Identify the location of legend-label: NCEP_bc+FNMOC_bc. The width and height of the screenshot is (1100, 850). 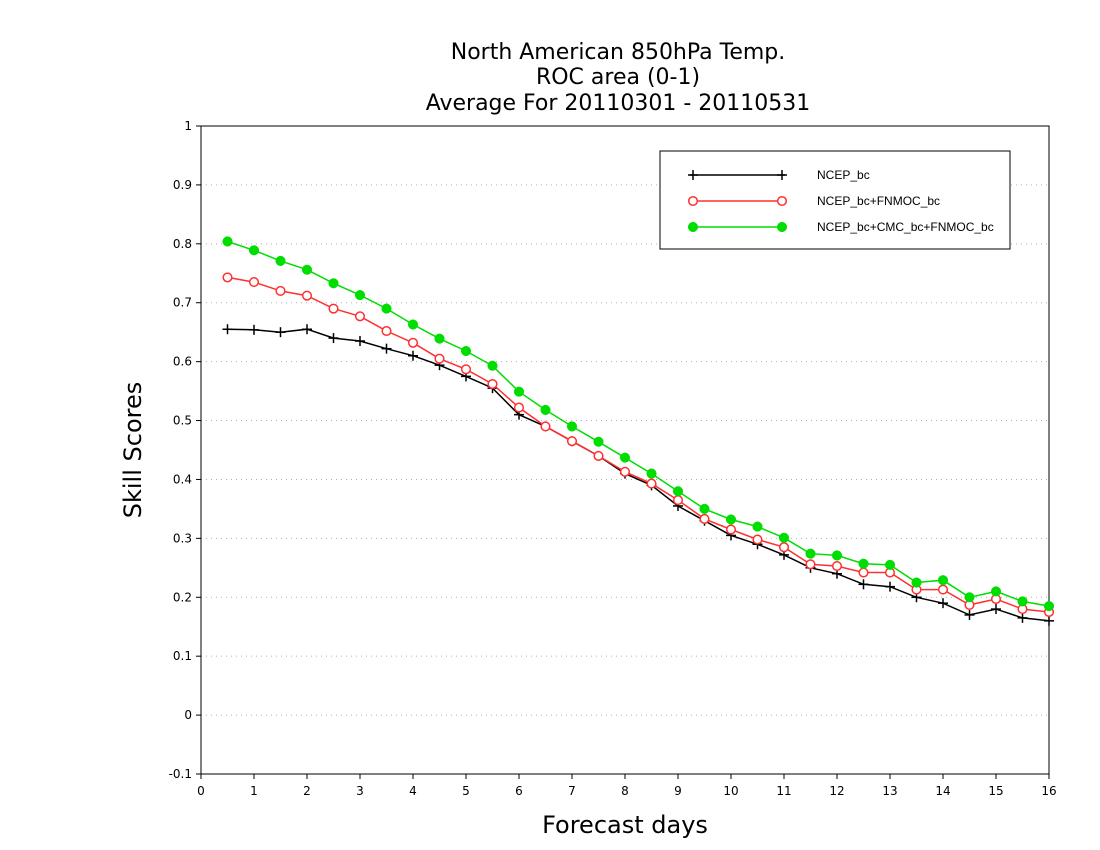
(878, 201).